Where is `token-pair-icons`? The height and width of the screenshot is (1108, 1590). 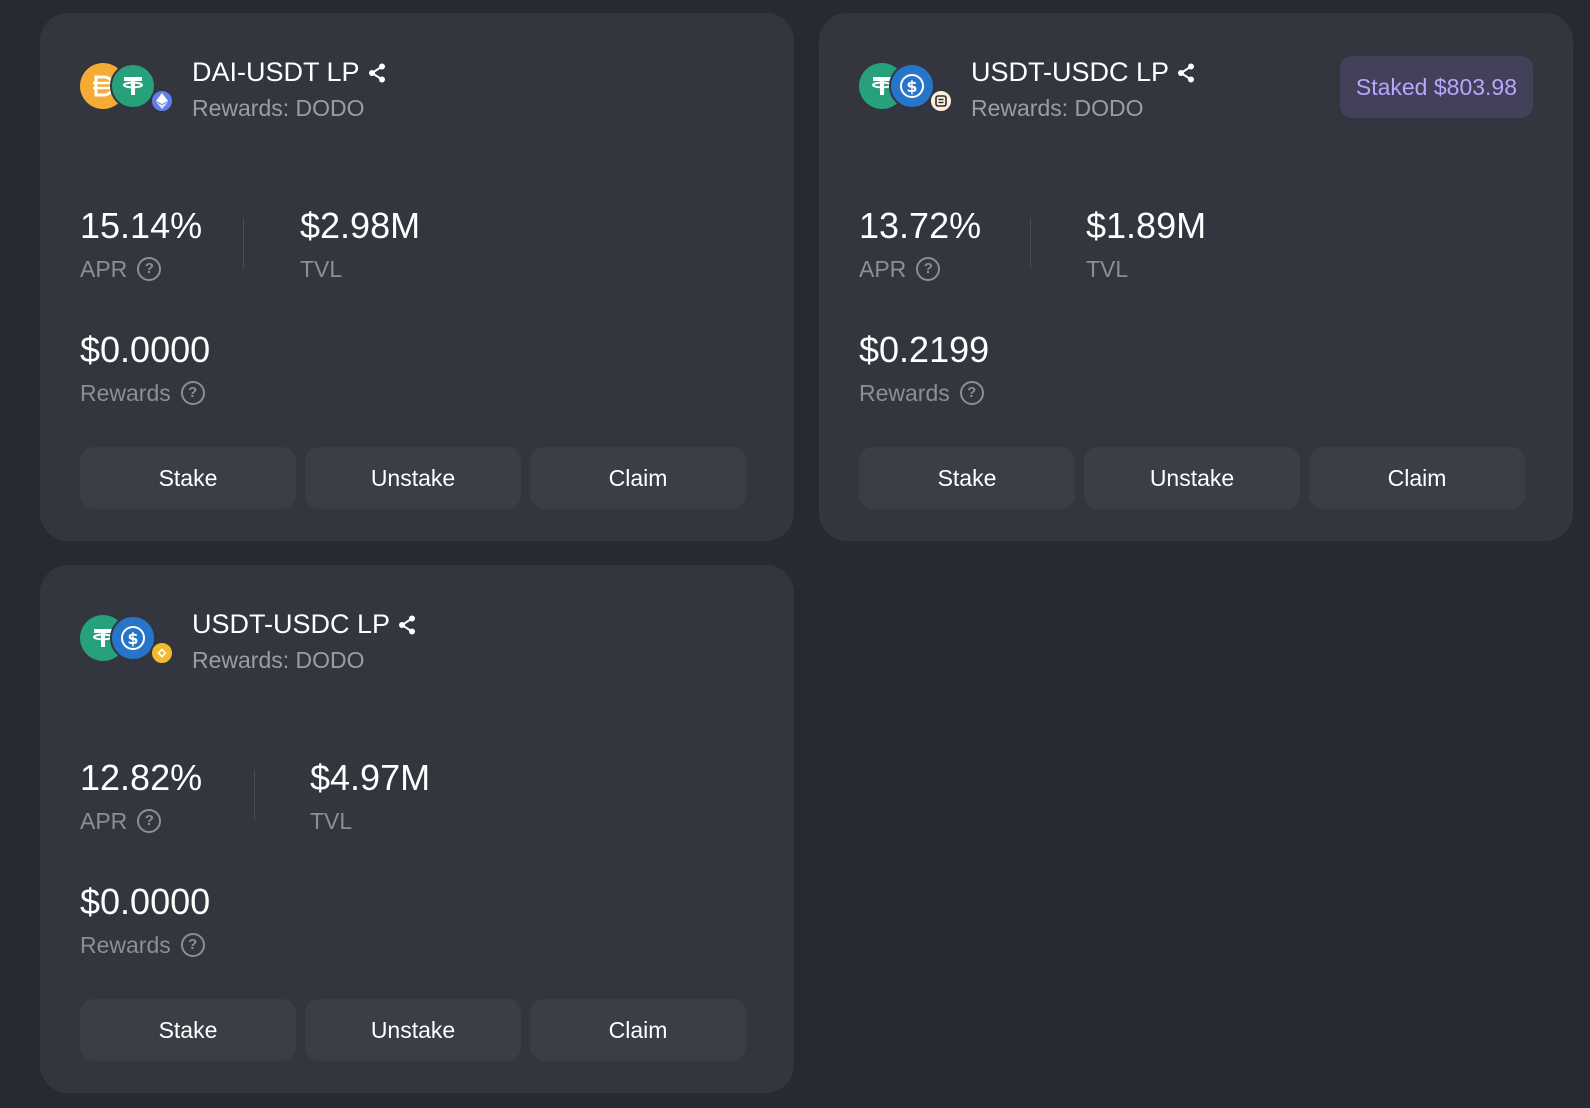 token-pair-icons is located at coordinates (130, 91).